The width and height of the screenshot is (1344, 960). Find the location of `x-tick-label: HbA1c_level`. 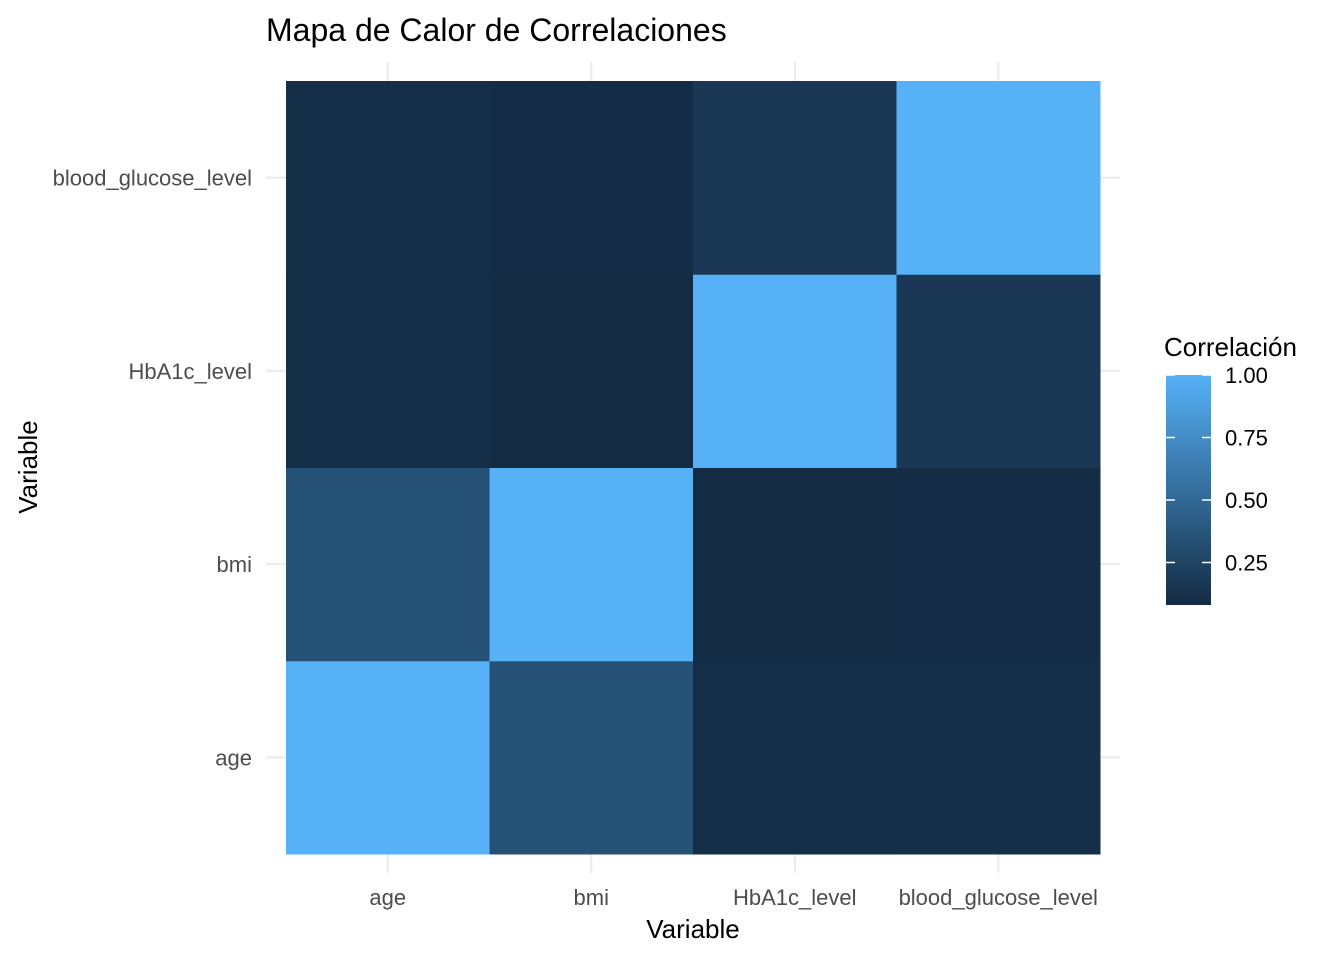

x-tick-label: HbA1c_level is located at coordinates (795, 897).